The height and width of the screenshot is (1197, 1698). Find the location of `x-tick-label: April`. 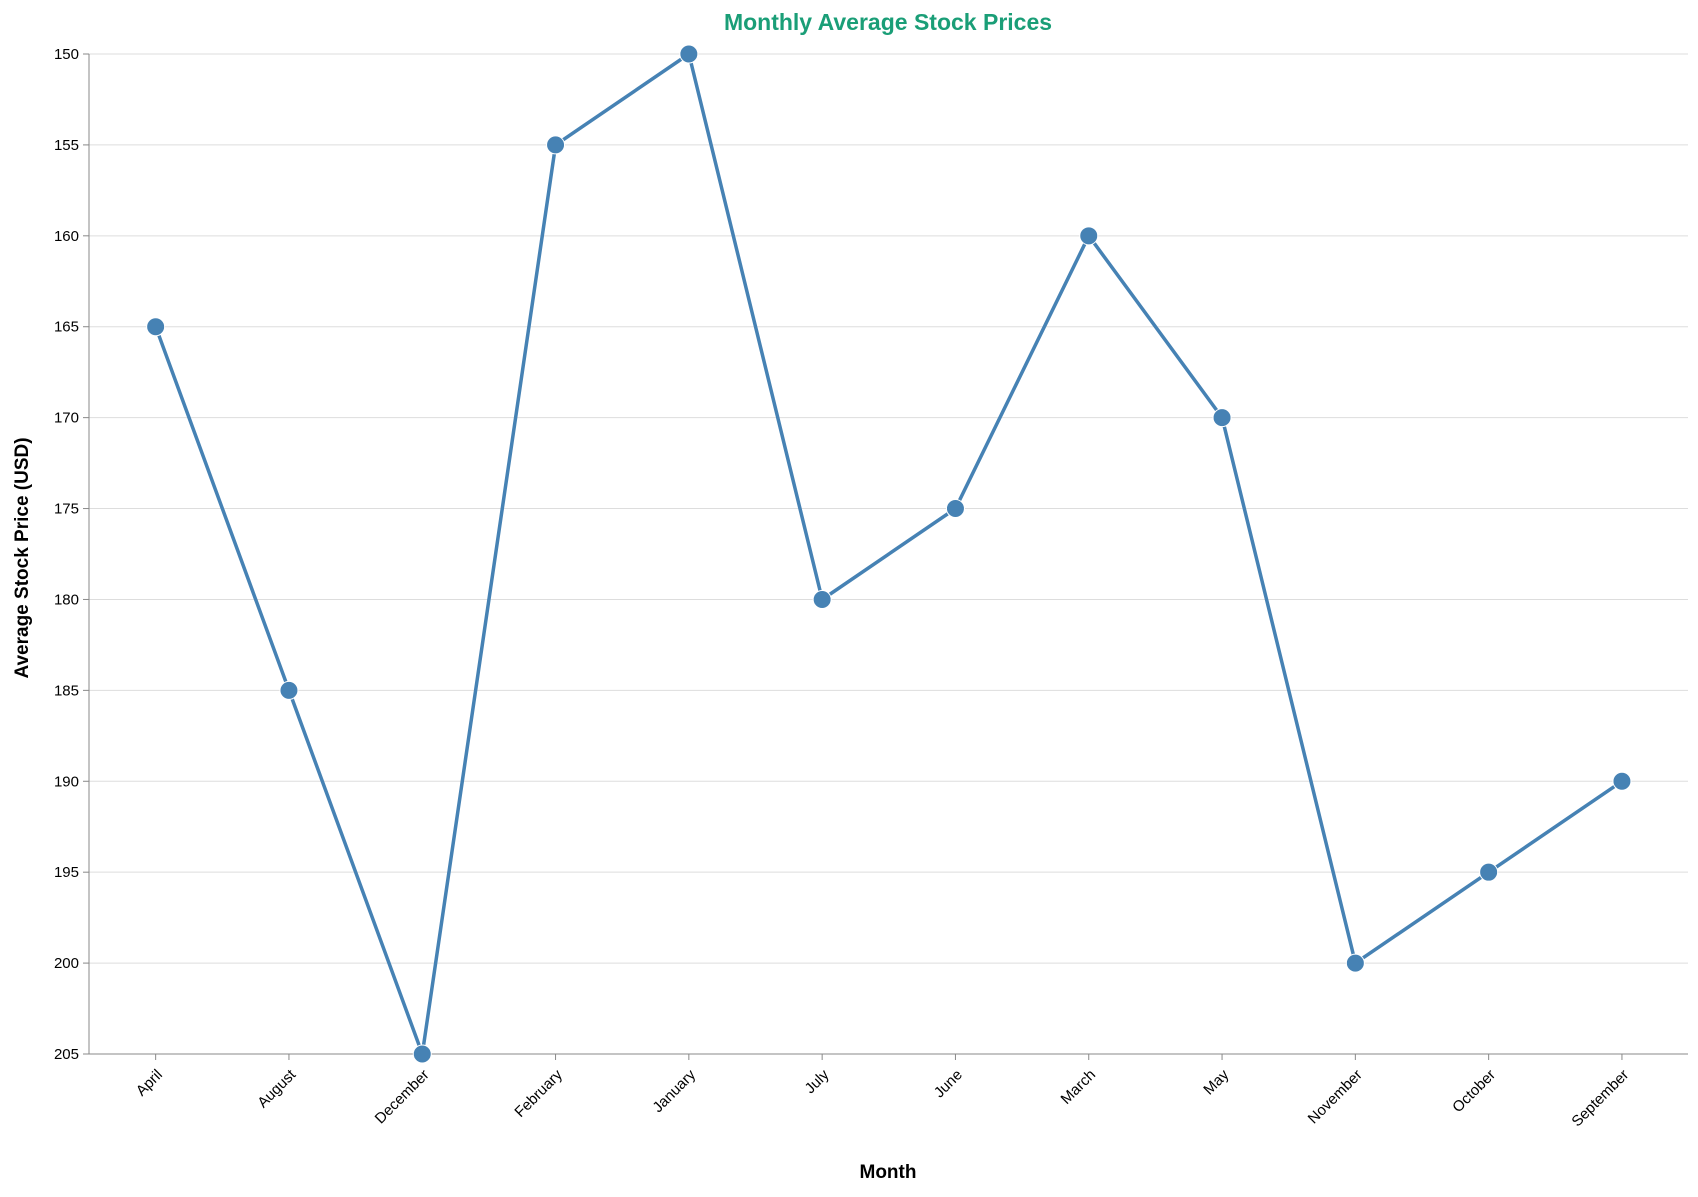

x-tick-label: April is located at coordinates (149, 1082).